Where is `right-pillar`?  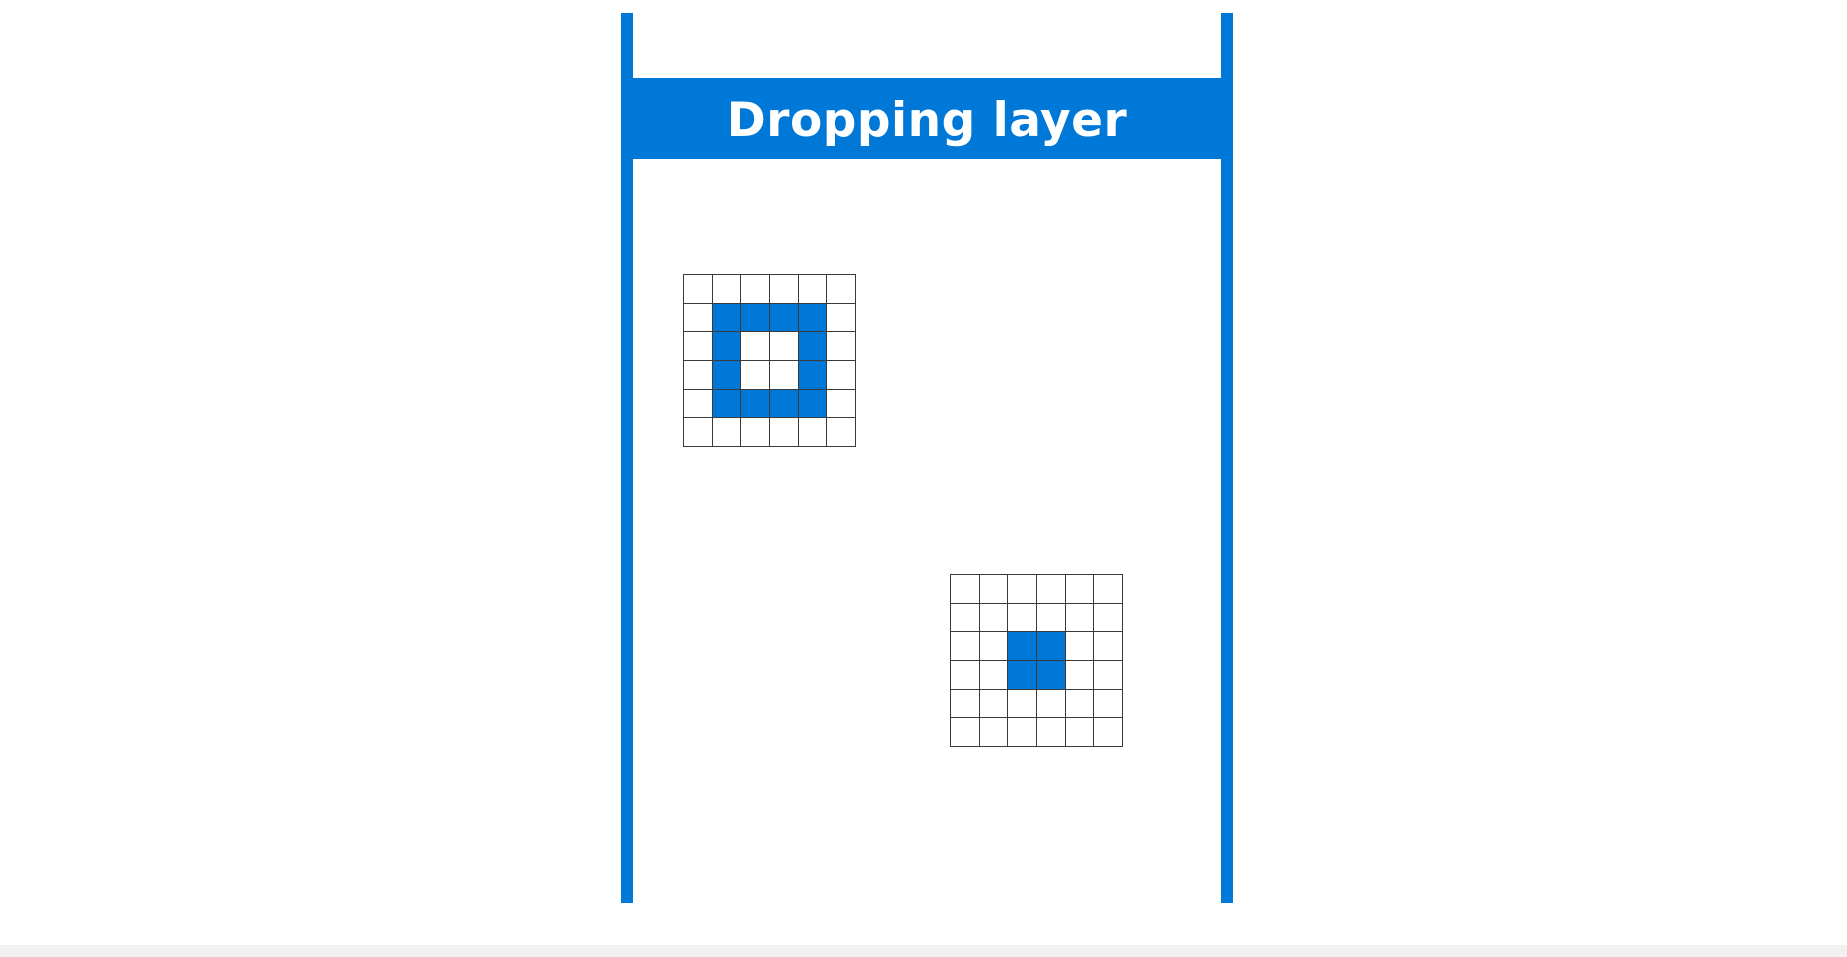 right-pillar is located at coordinates (1227, 458).